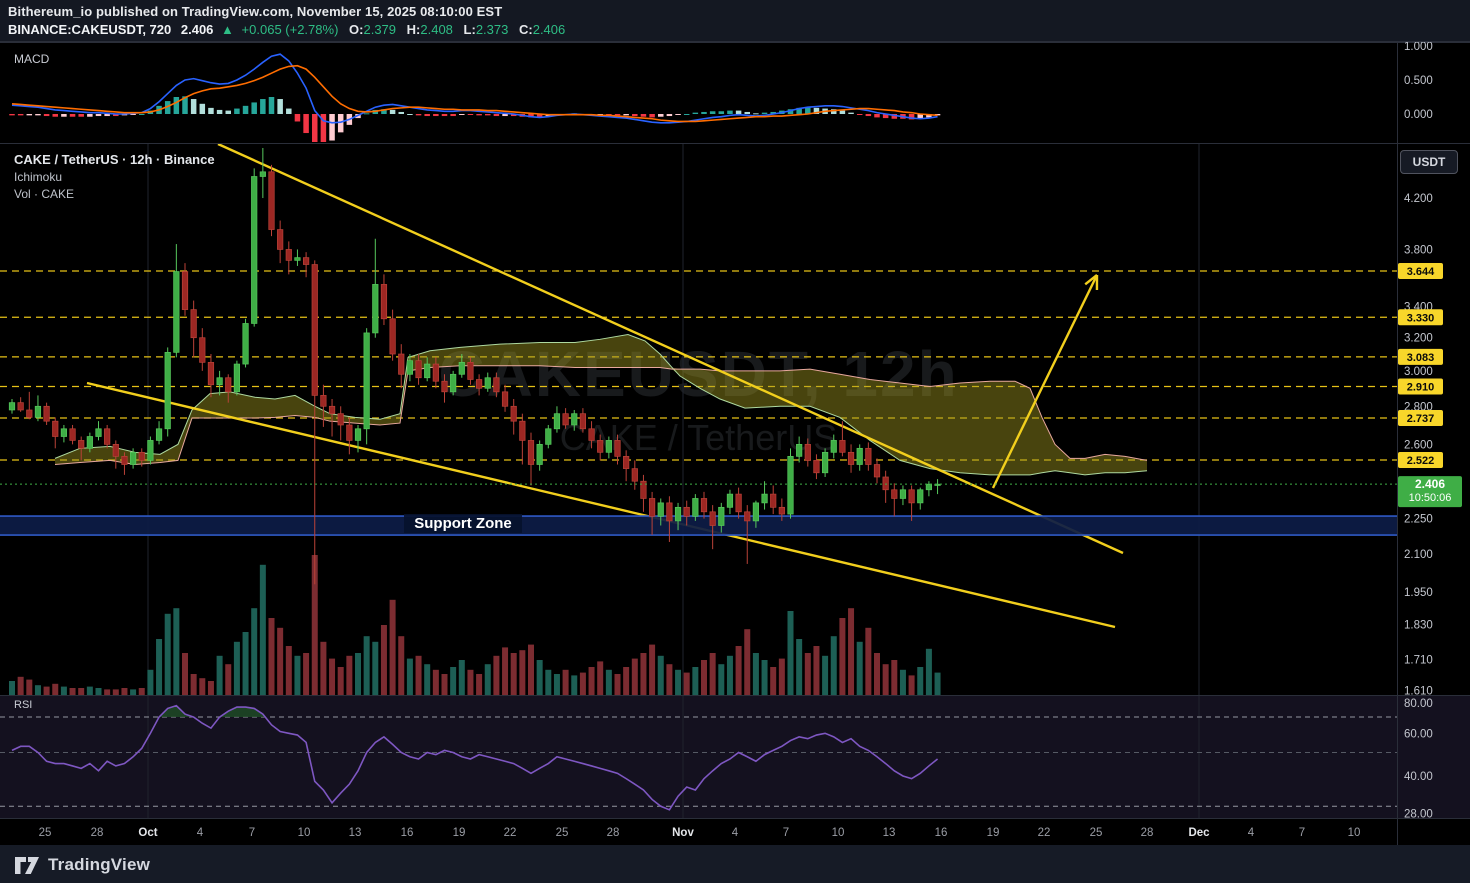 The height and width of the screenshot is (883, 1470). What do you see at coordinates (475, 625) in the screenshot?
I see `volume-bars` at bounding box center [475, 625].